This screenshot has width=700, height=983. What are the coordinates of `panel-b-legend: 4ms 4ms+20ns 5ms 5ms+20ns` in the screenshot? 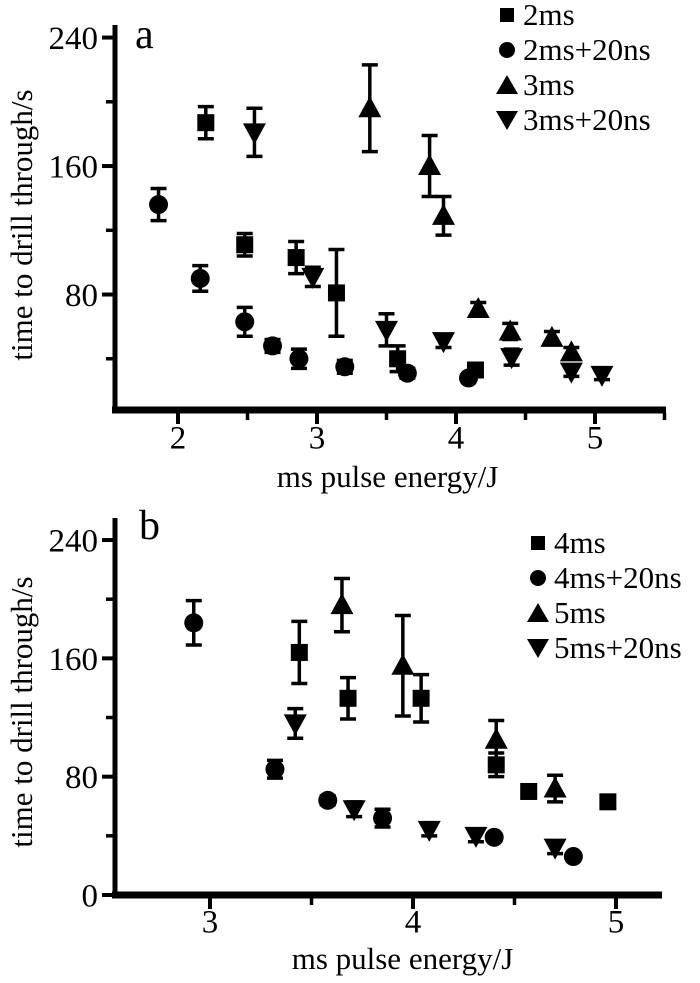 It's located at (603, 595).